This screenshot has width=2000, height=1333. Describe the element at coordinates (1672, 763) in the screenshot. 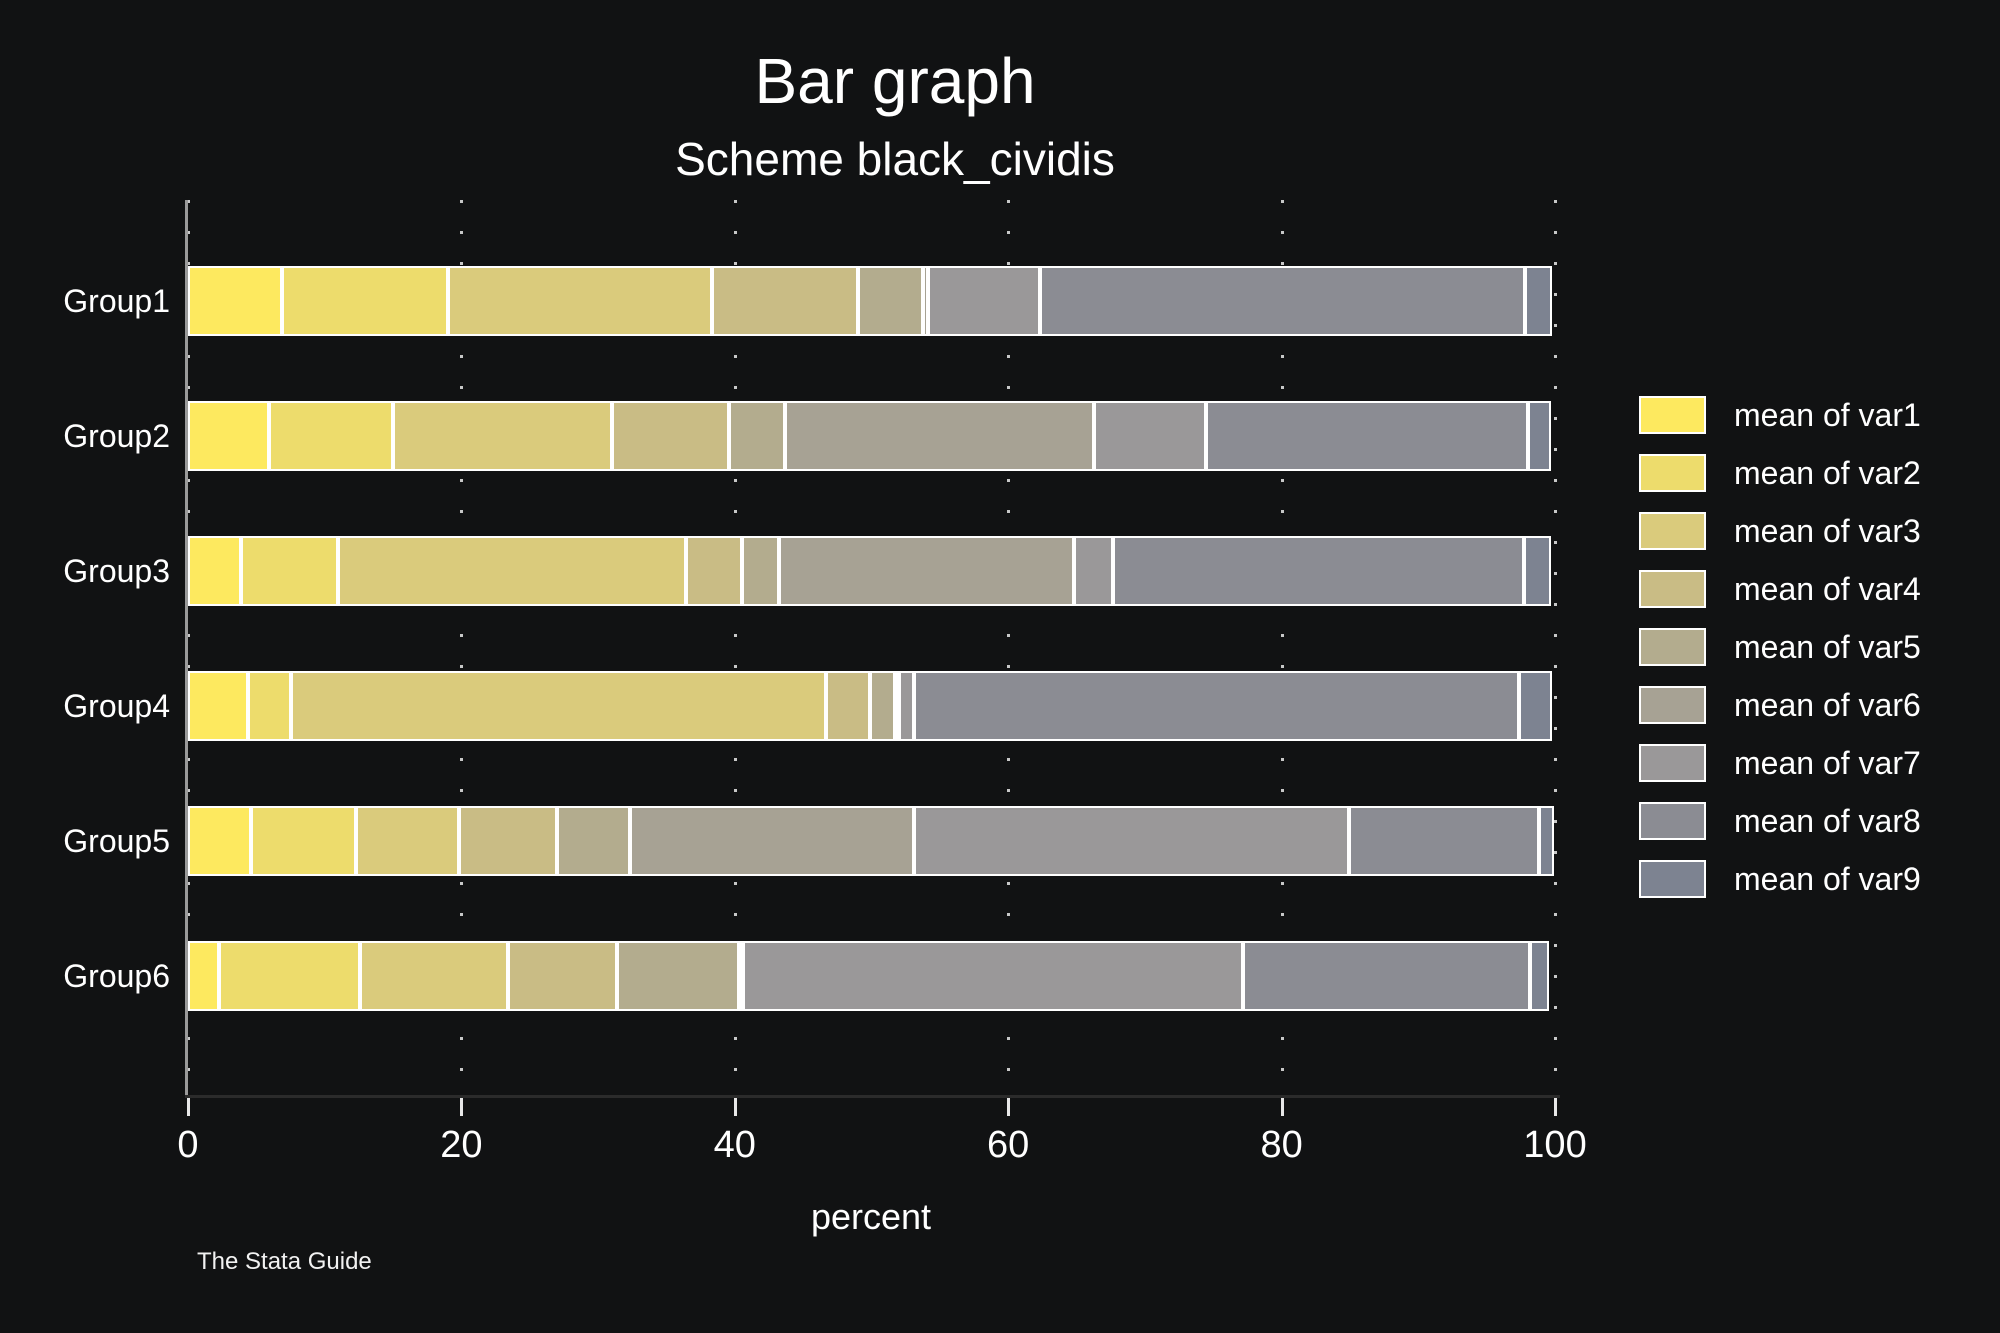

I see `legend-swatch-var7` at that location.